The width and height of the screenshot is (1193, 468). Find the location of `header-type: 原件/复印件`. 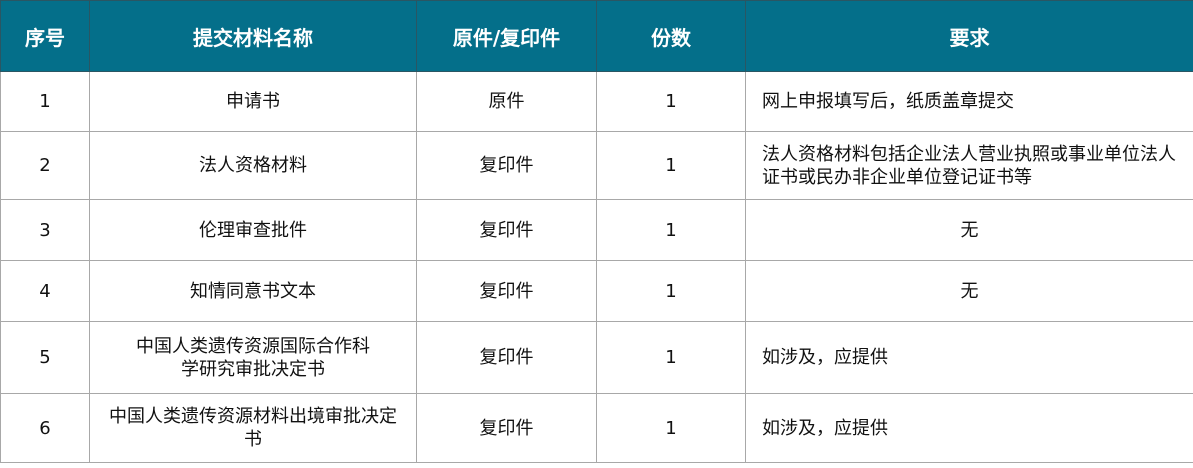

header-type: 原件/复印件 is located at coordinates (506, 36).